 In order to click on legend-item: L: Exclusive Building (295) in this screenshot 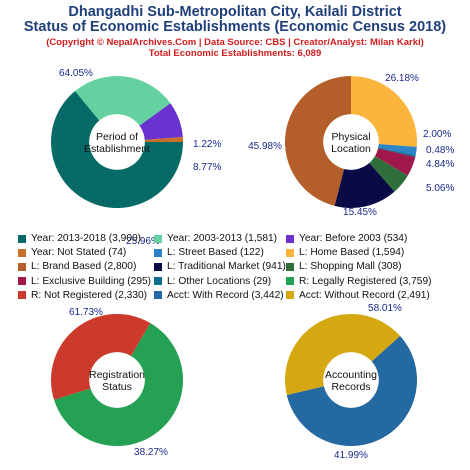, I will do `click(86, 281)`.